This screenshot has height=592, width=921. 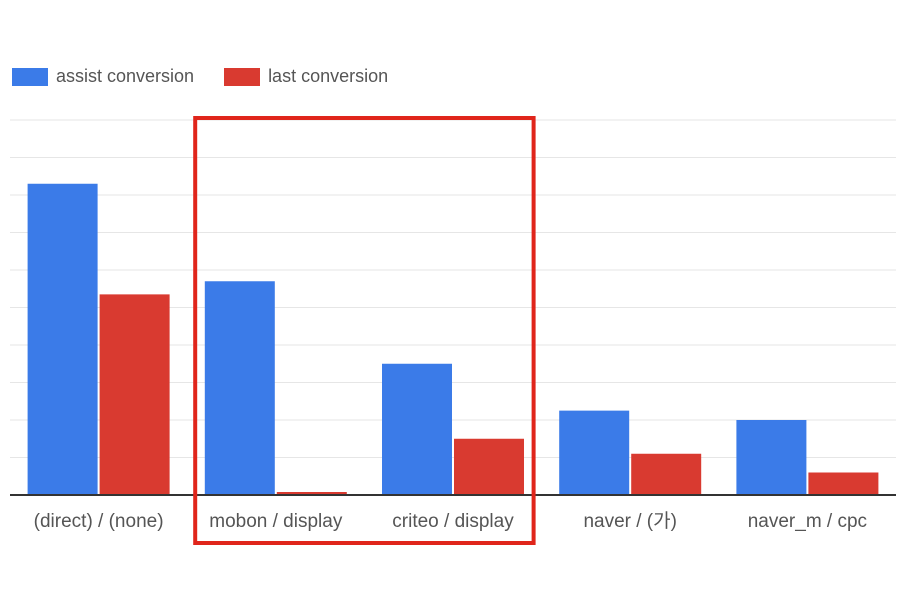 I want to click on x-tick-label: (direct) / (none), so click(x=99, y=521).